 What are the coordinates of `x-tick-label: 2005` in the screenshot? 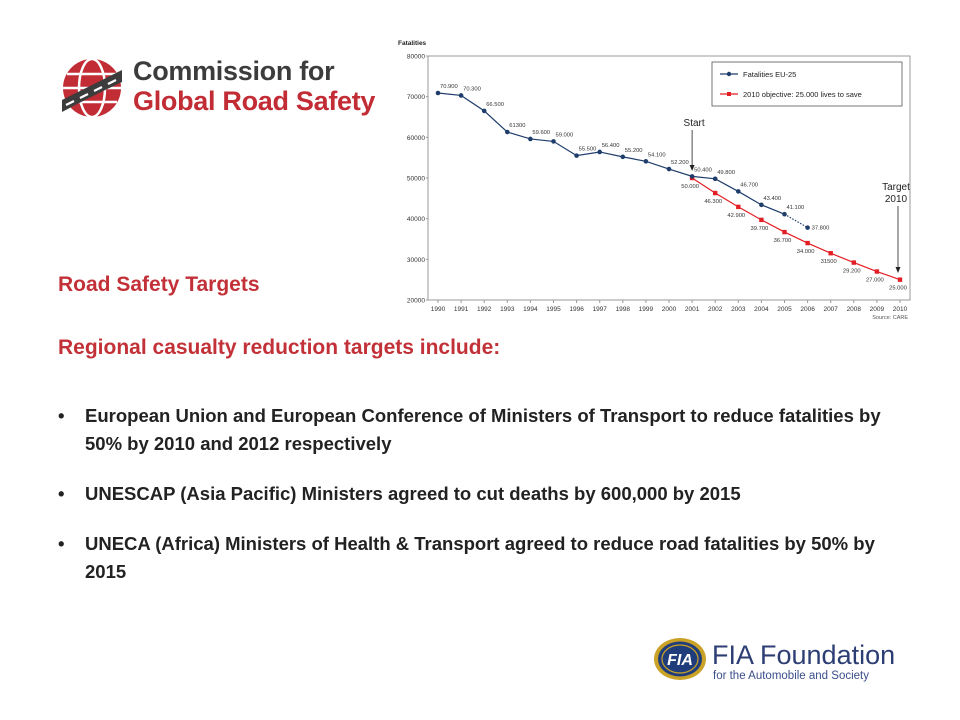 It's located at (784, 309).